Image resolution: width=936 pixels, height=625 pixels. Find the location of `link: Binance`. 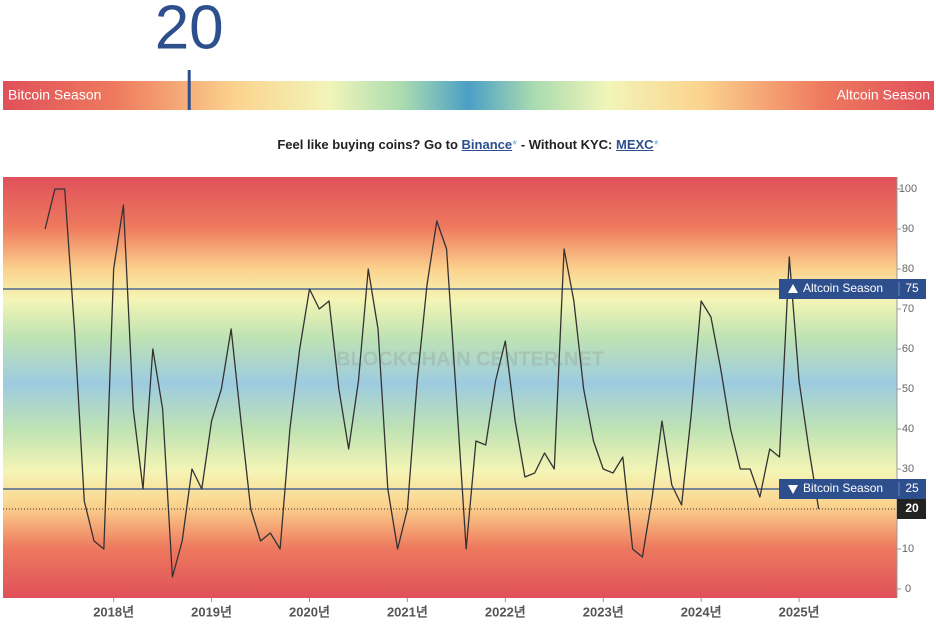

link: Binance is located at coordinates (487, 144).